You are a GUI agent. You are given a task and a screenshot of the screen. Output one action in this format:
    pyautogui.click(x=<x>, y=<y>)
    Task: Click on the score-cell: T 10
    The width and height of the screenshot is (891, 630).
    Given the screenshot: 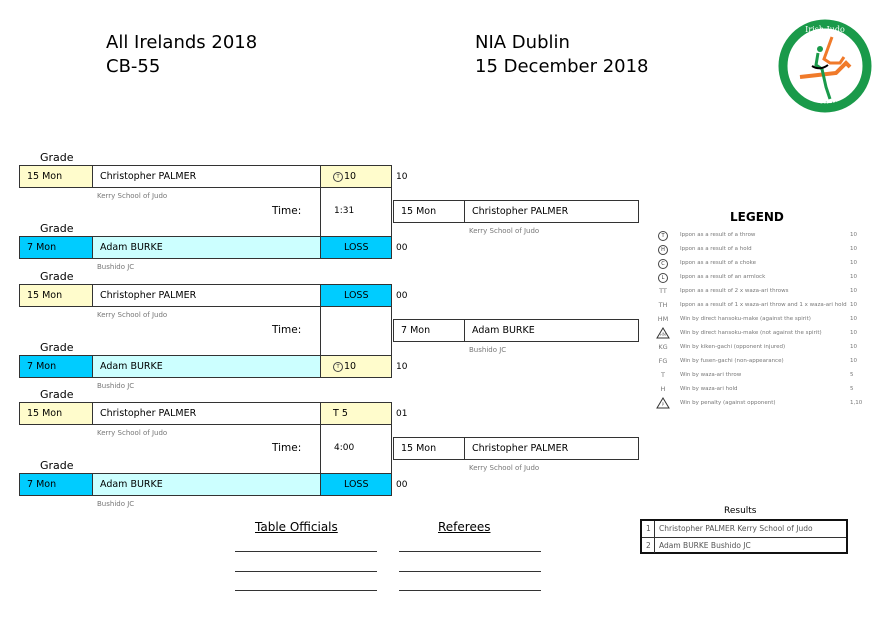 What is the action you would take?
    pyautogui.click(x=356, y=176)
    